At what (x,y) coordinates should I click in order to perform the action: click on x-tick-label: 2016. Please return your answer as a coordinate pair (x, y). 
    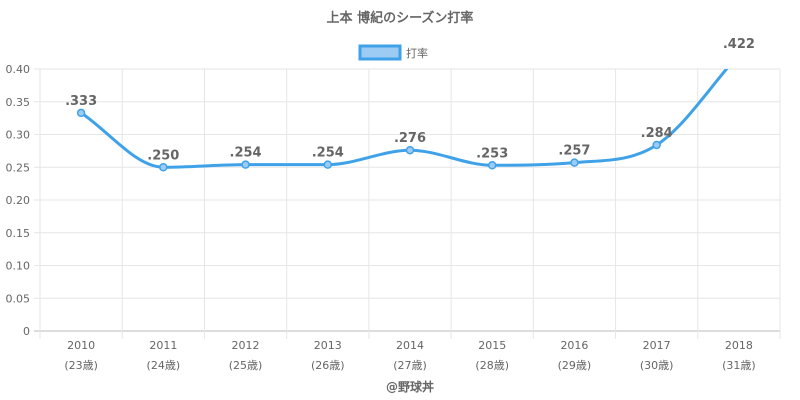
    Looking at the image, I should click on (574, 345).